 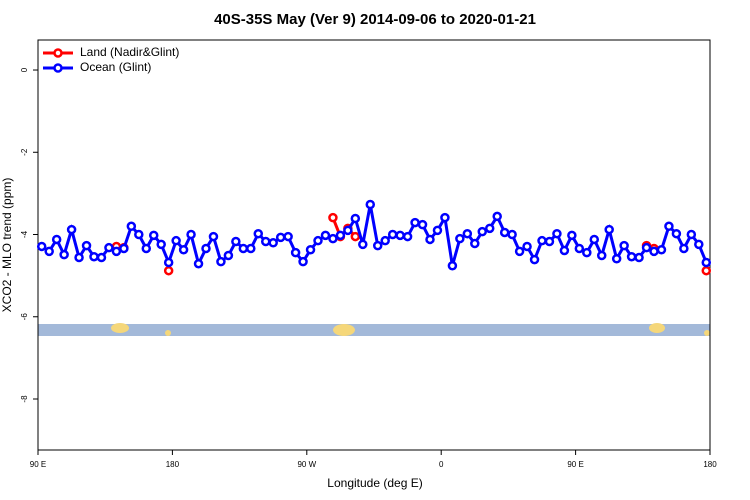 What do you see at coordinates (24, 152) in the screenshot?
I see `y-tick-label: -2` at bounding box center [24, 152].